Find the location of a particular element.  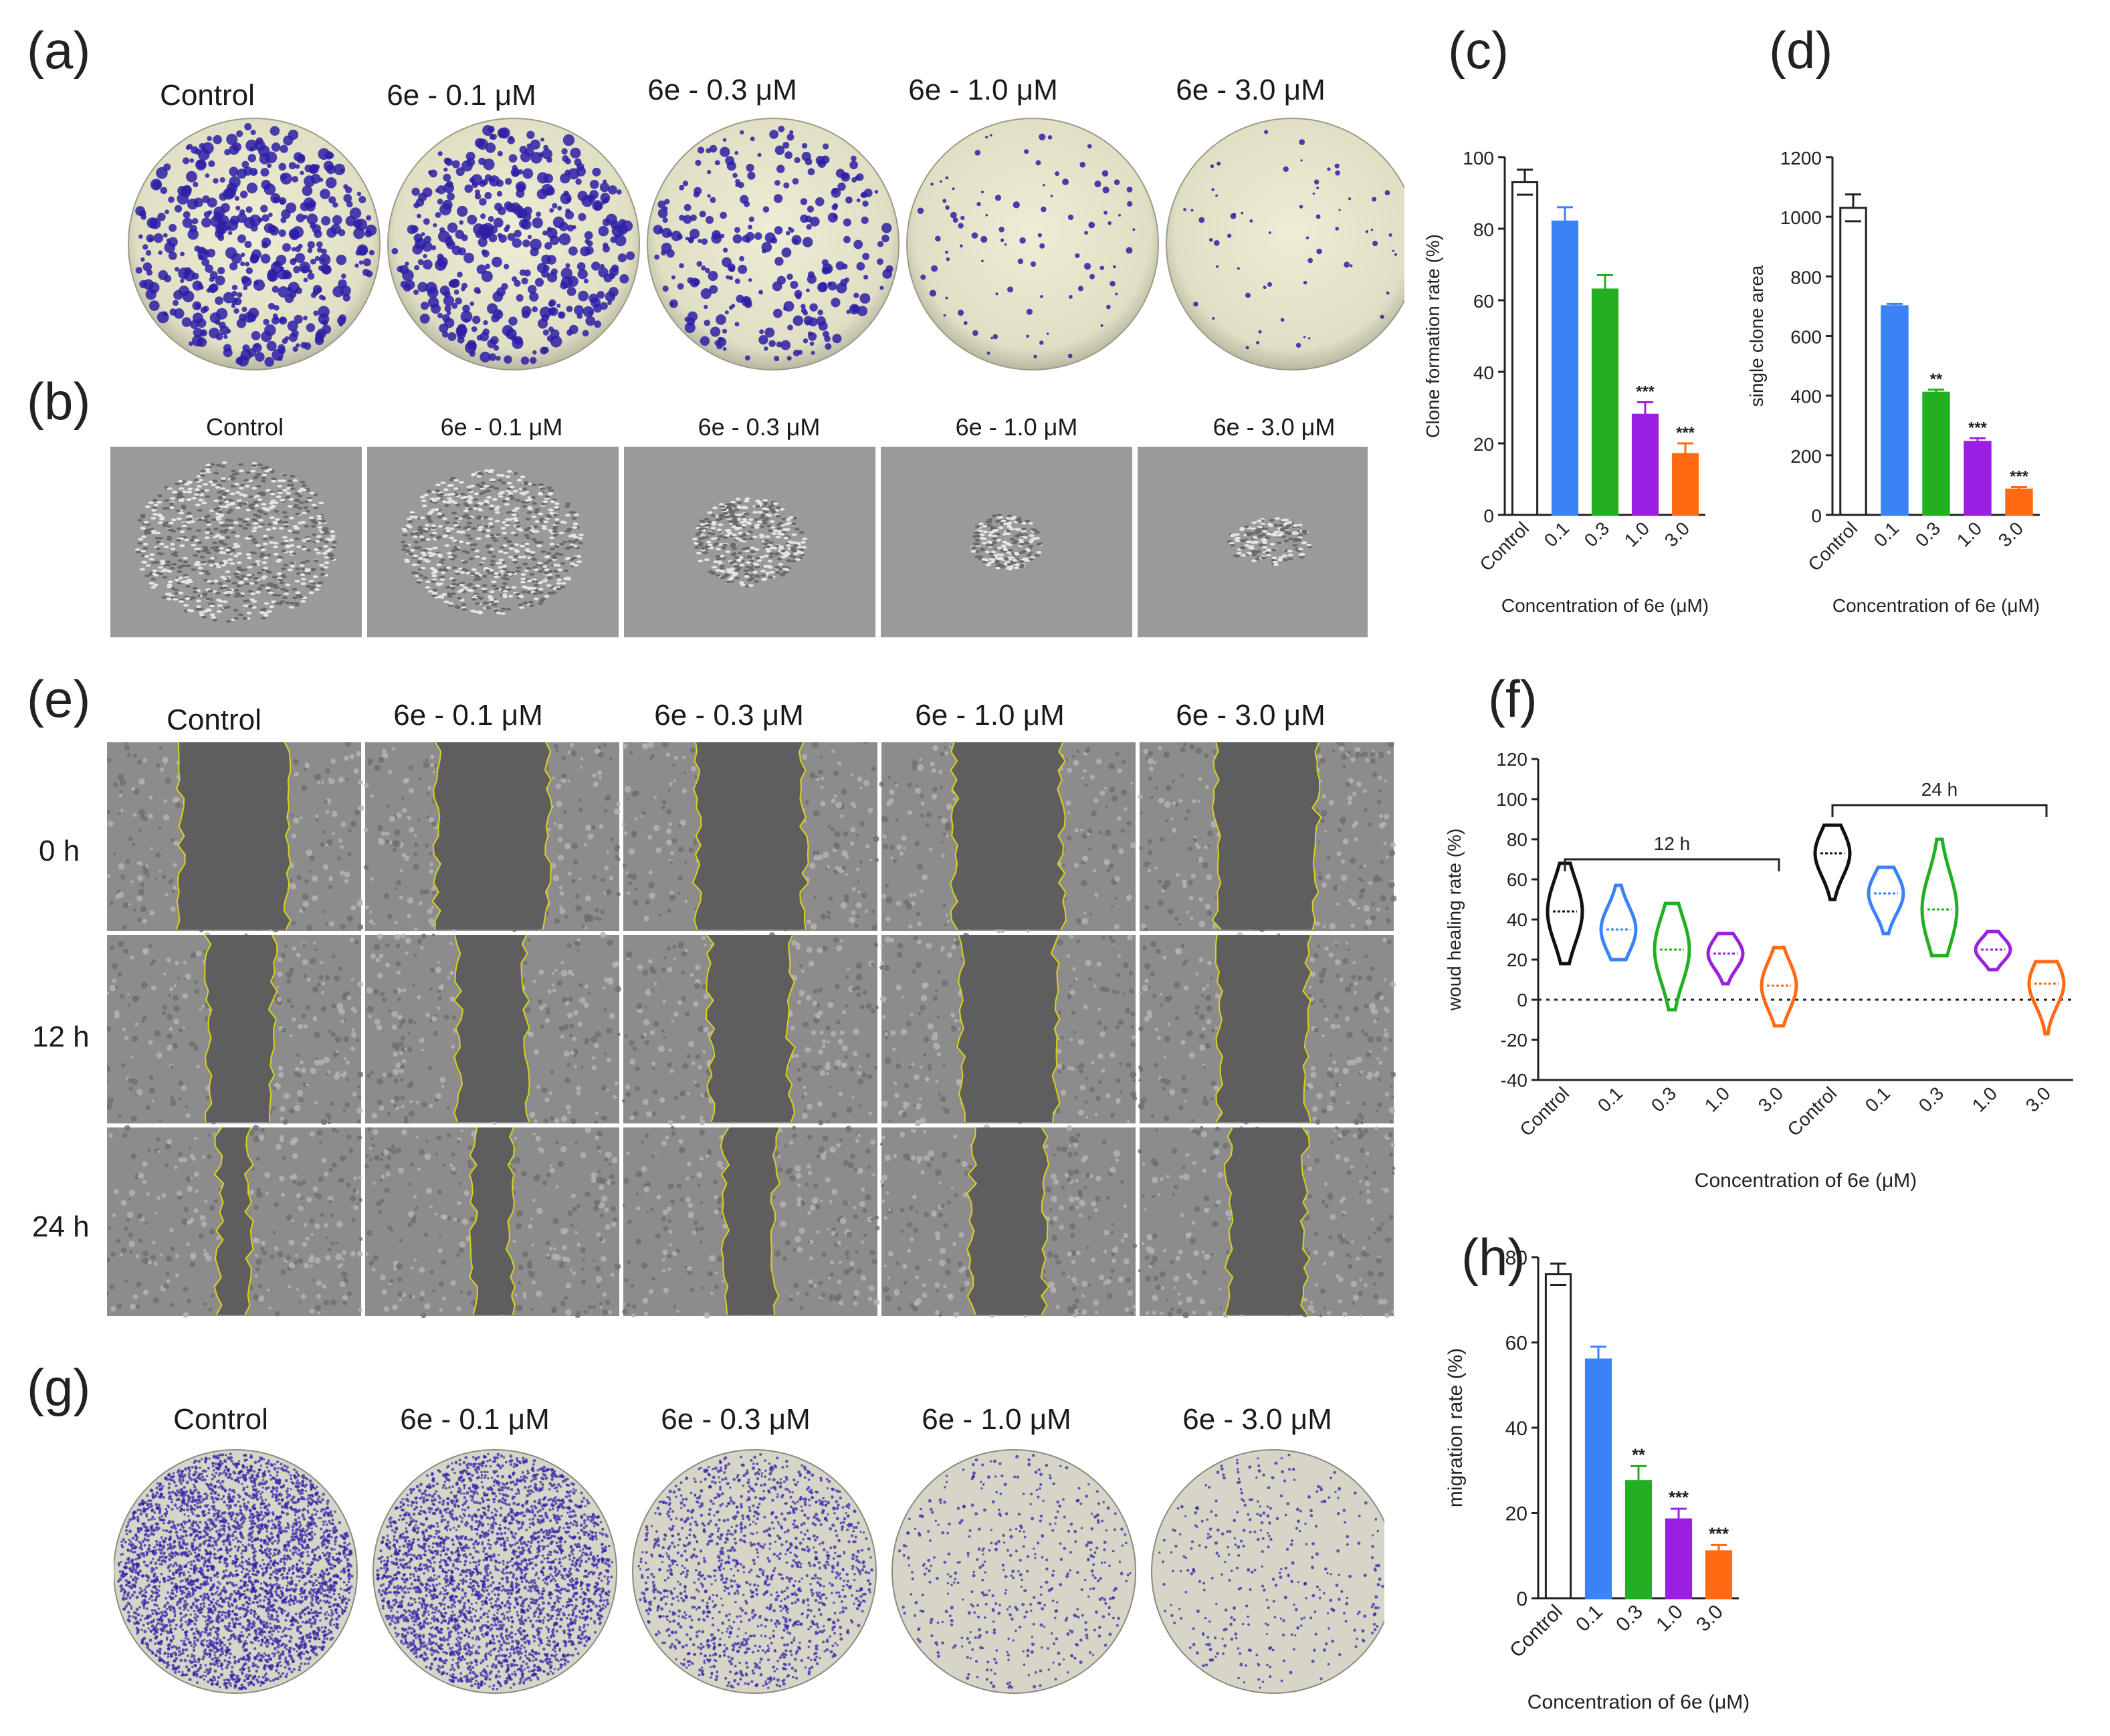

panel-letter-c: (c) is located at coordinates (1479, 50).